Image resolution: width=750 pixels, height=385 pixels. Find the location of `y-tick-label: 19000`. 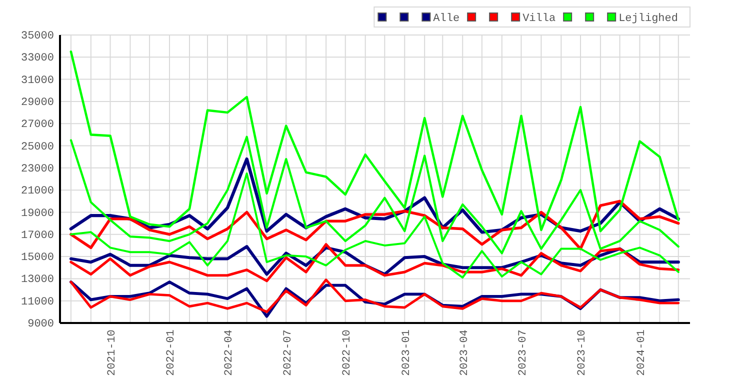

y-tick-label: 19000 is located at coordinates (37, 214).